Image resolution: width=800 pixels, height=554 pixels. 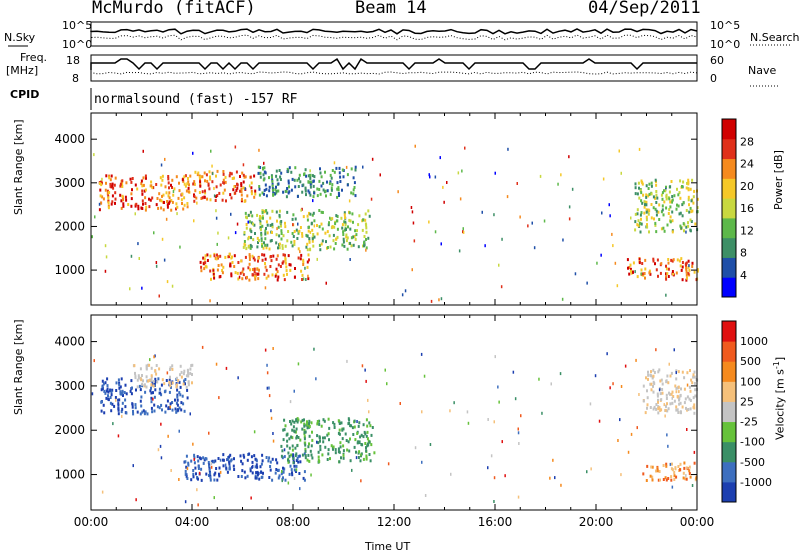 I want to click on colorbar-swatch, so click(x=729, y=331).